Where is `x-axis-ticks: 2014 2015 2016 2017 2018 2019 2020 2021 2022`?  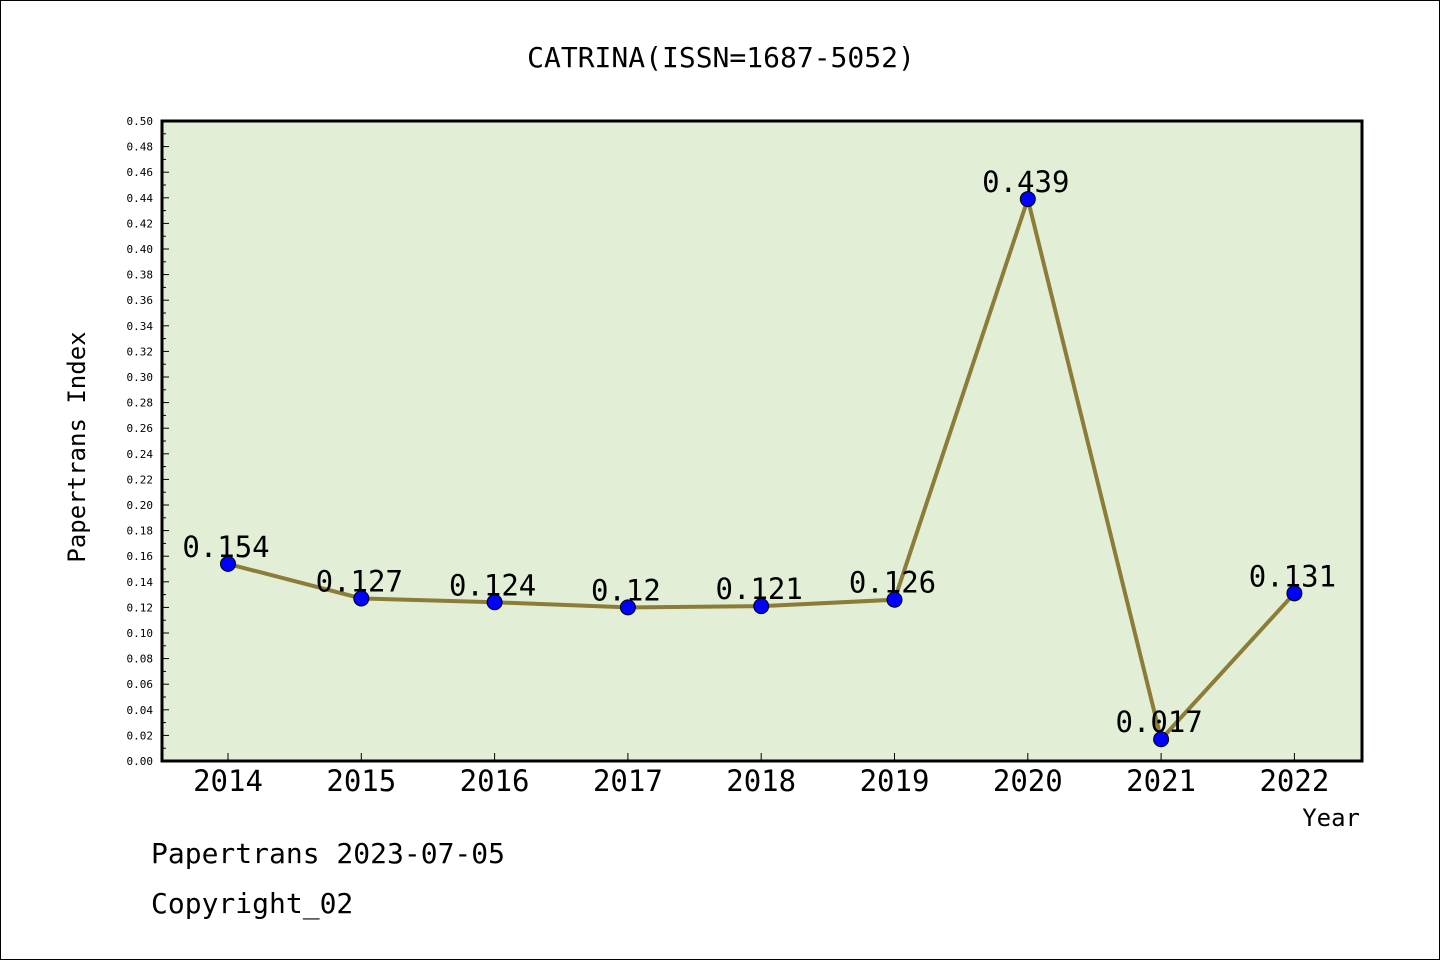
x-axis-ticks: 2014 2015 2016 2017 2018 2019 2020 2021 2022 is located at coordinates (761, 775).